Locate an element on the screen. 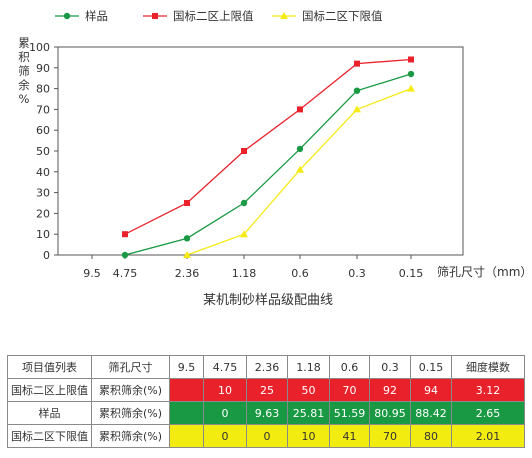  table-row: 国标二区下限值 累积筛余(%) 0 0 10 41 70 80 2.01 is located at coordinates (266, 436).